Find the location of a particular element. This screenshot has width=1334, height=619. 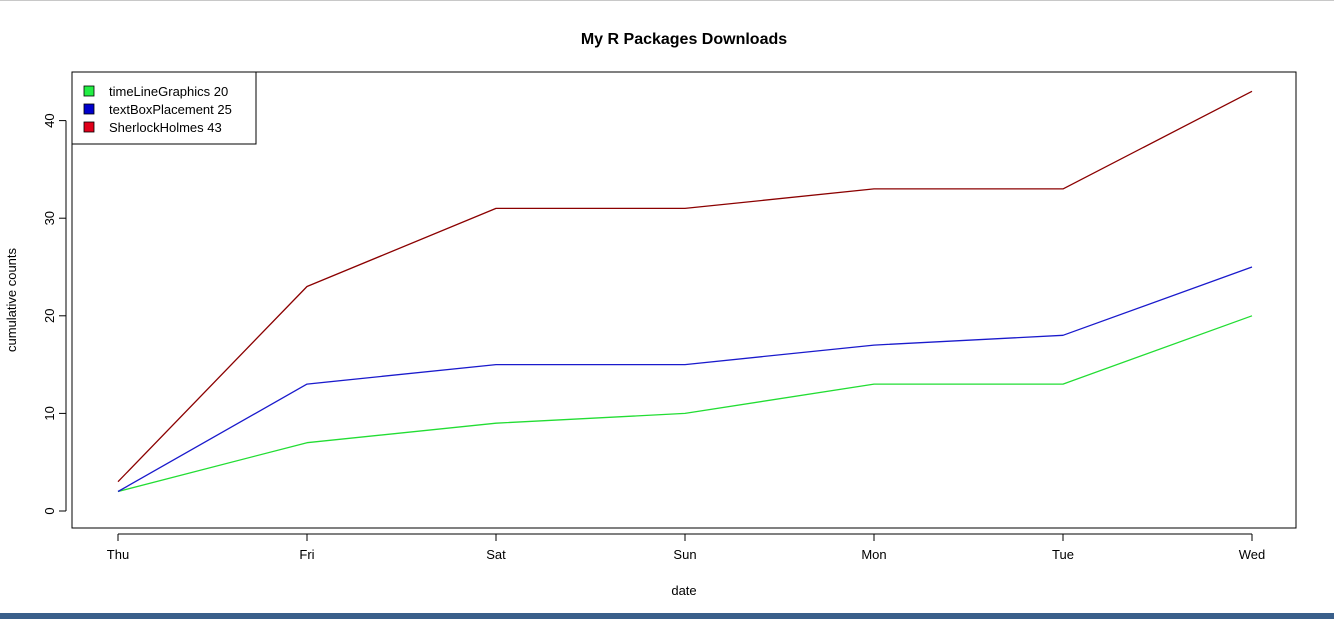

x-axis: Thu Fri Sat Sun Mon Tue Wed is located at coordinates (686, 547).